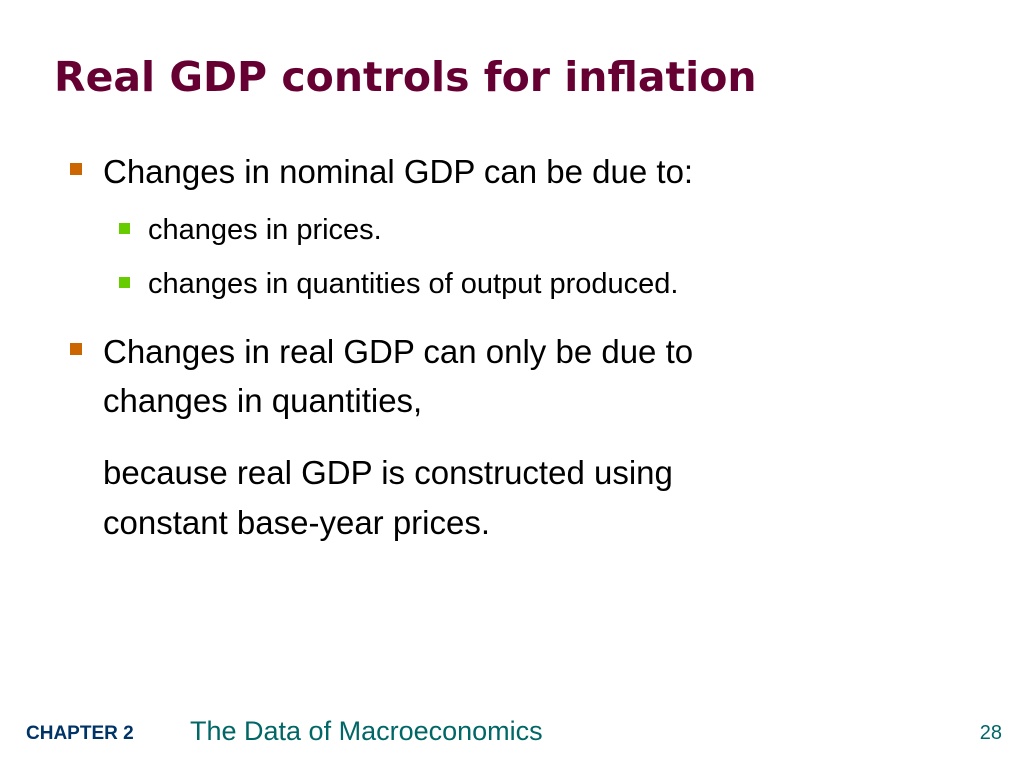  I want to click on footer-book-title: The Data of Macroeconomics, so click(366, 731).